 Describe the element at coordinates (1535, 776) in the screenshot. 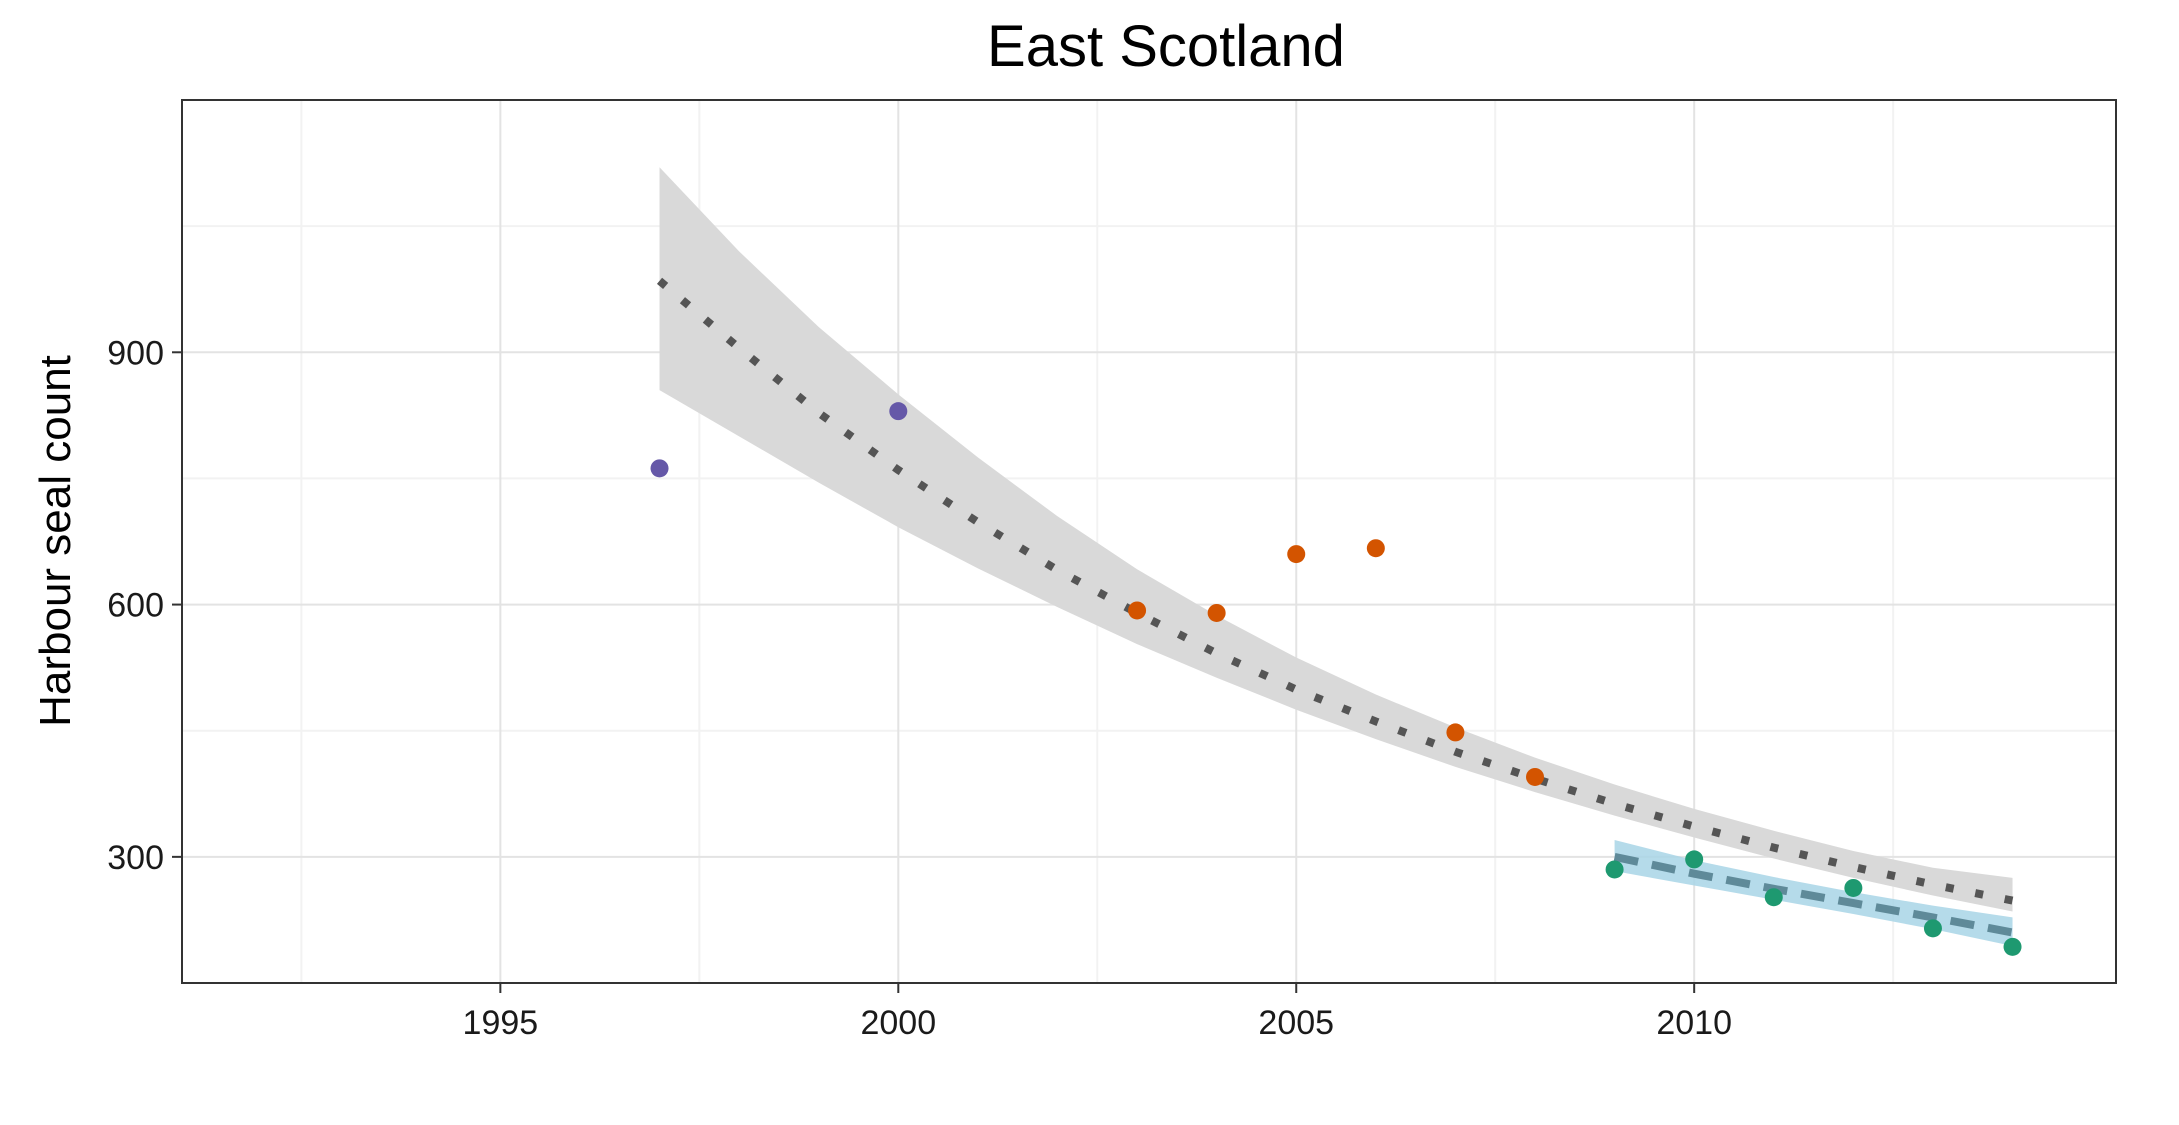

I see `data-point-s2-2008` at that location.